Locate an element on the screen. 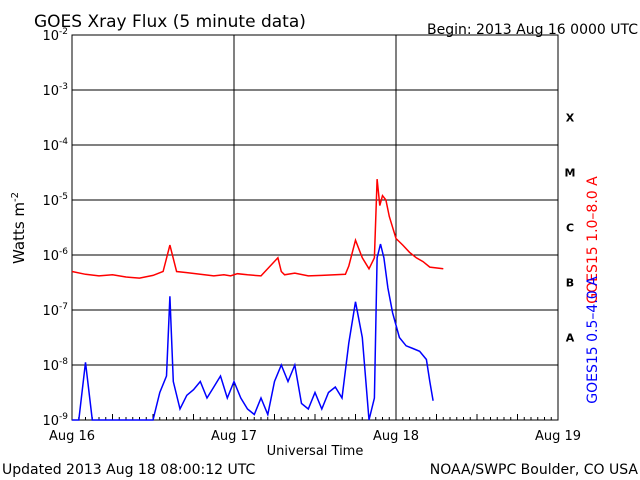 This screenshot has height=480, width=640. y-tick-label: 10⁻⁹ is located at coordinates (55, 420).